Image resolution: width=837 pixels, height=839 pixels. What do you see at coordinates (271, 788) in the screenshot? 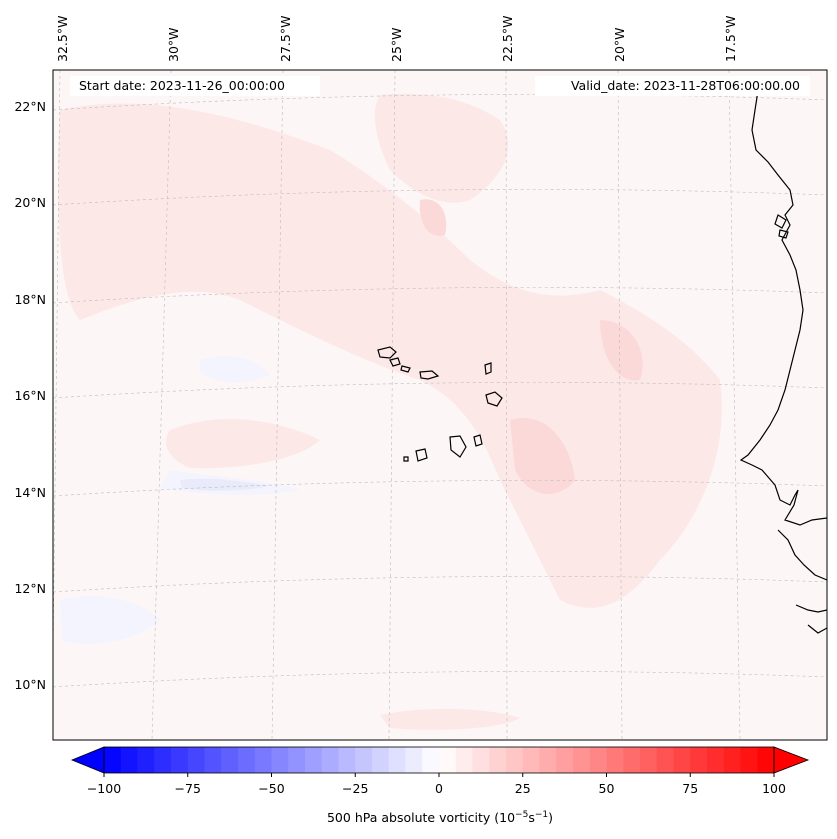
I see `colorbar-tick-label: −50` at bounding box center [271, 788].